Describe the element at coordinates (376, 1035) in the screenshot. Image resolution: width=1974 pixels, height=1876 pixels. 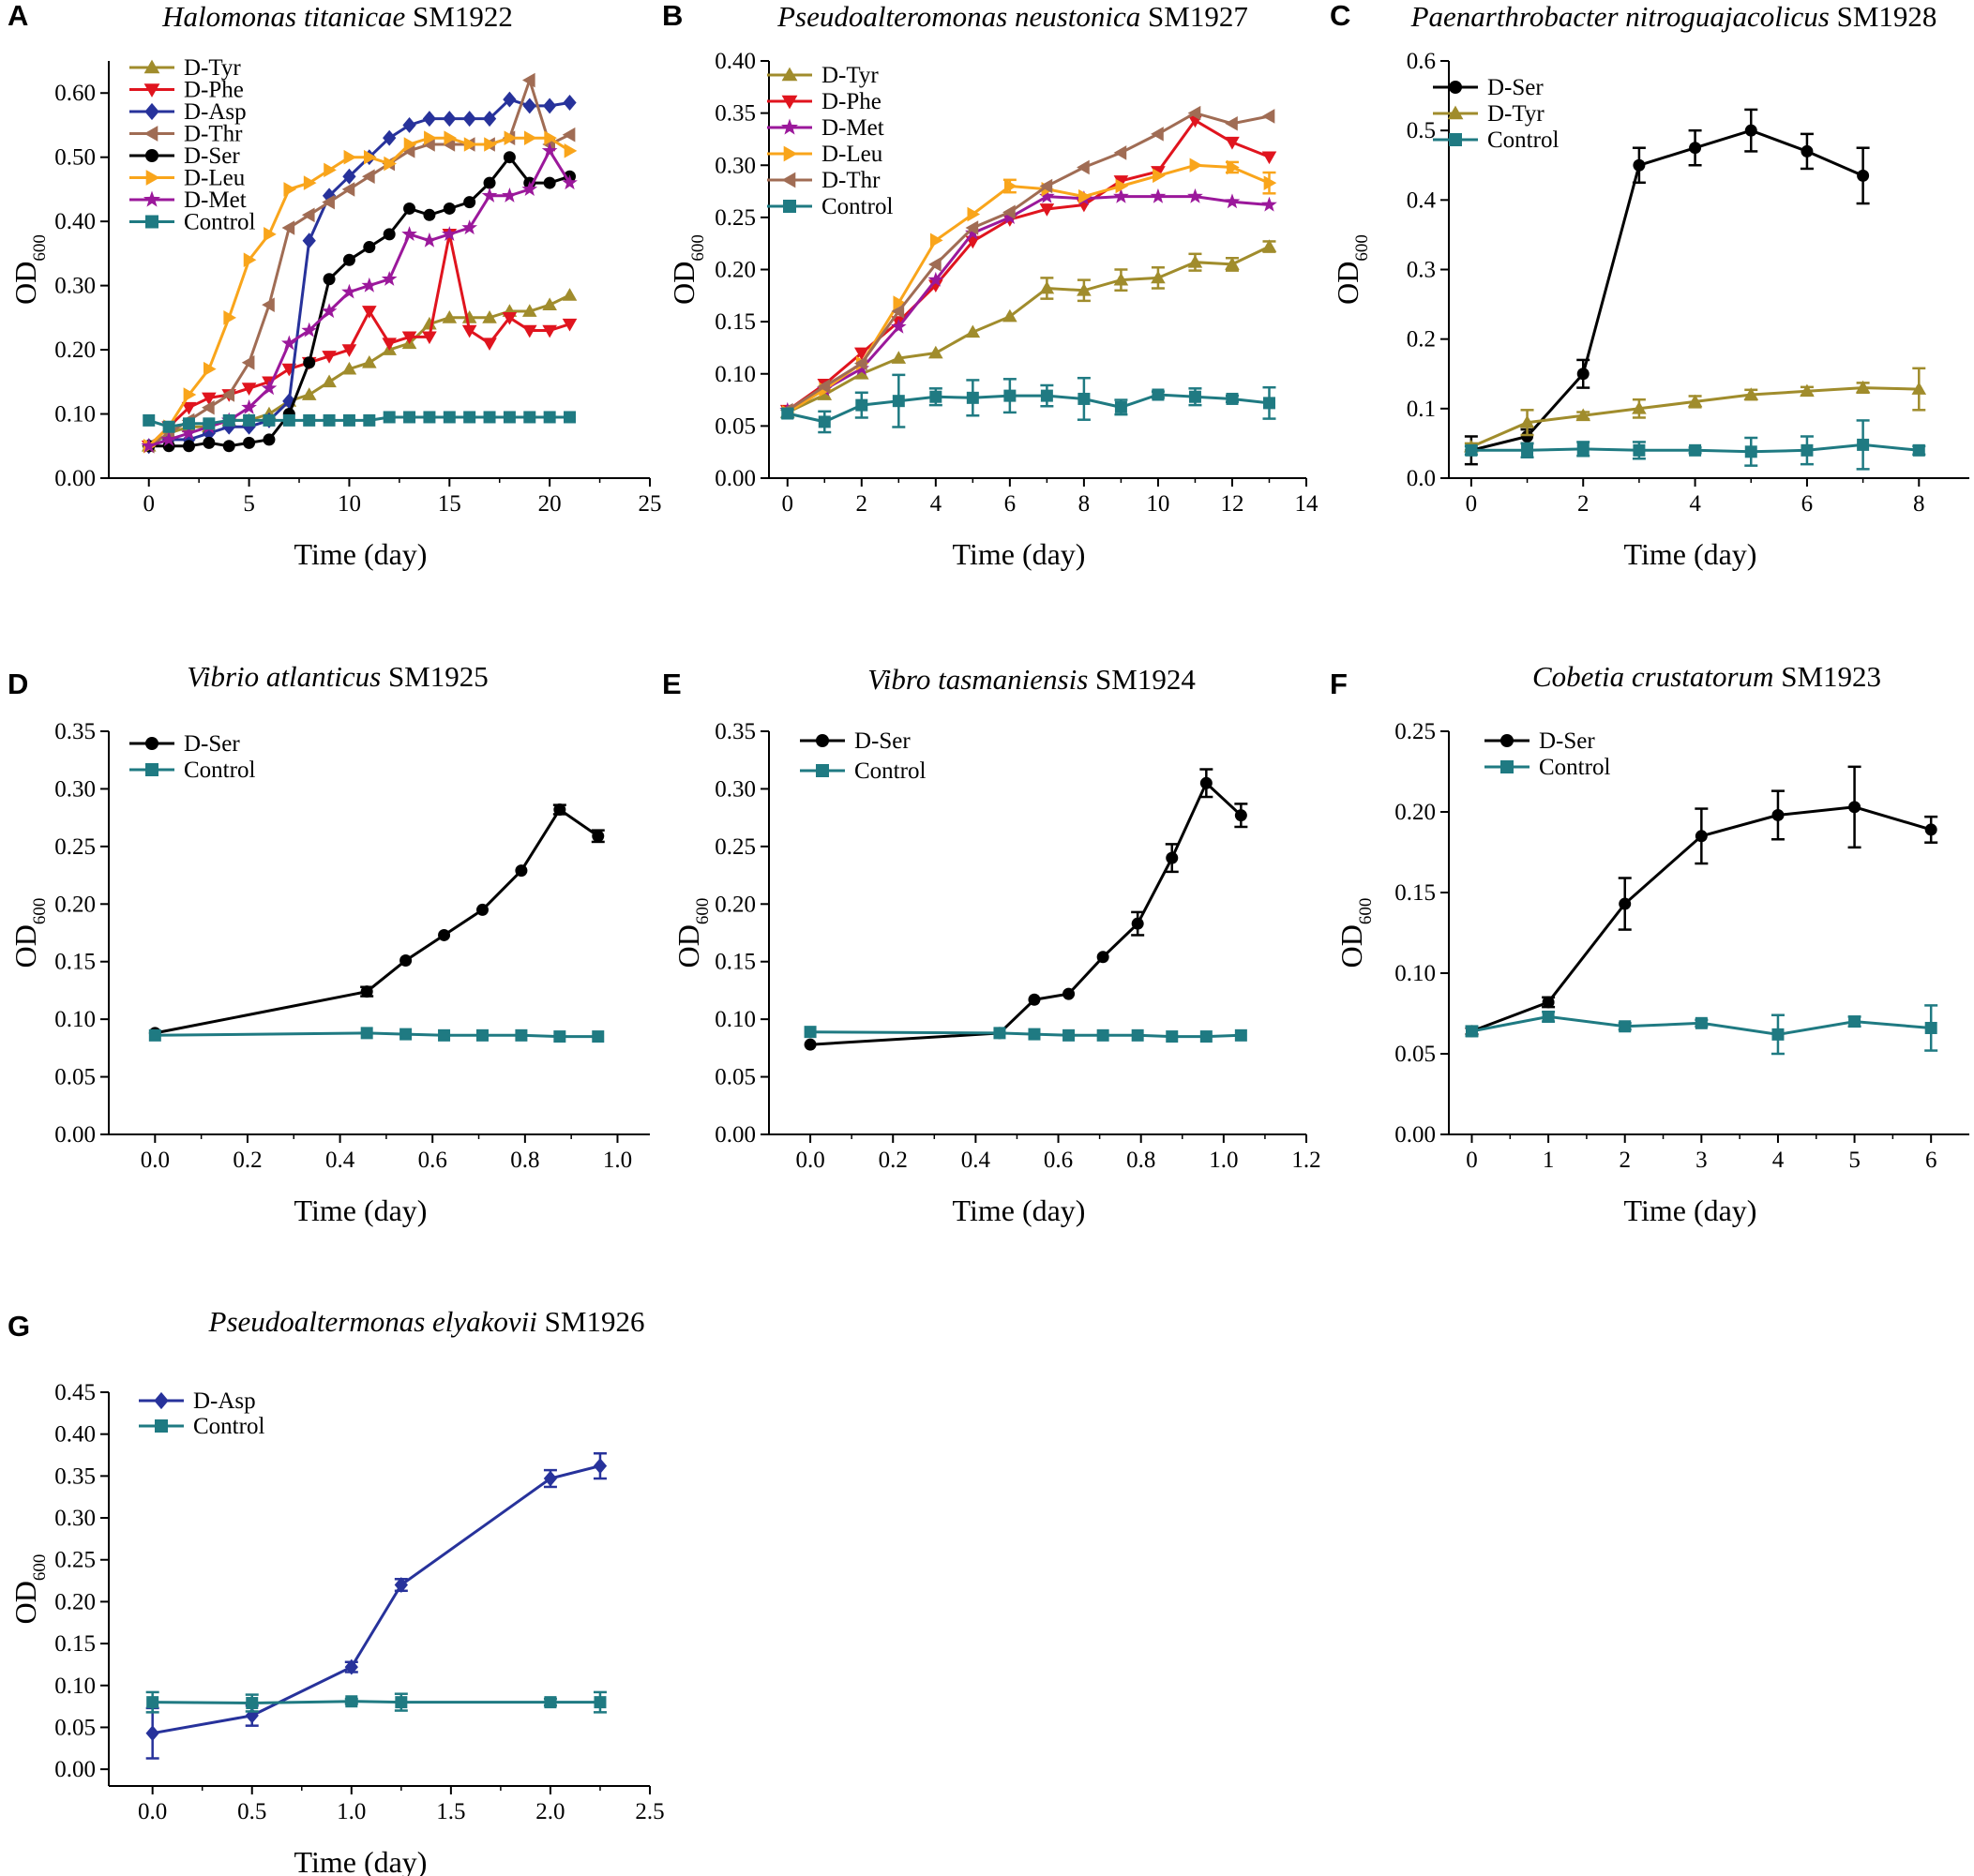
I see `panel-d-series-control-line` at that location.